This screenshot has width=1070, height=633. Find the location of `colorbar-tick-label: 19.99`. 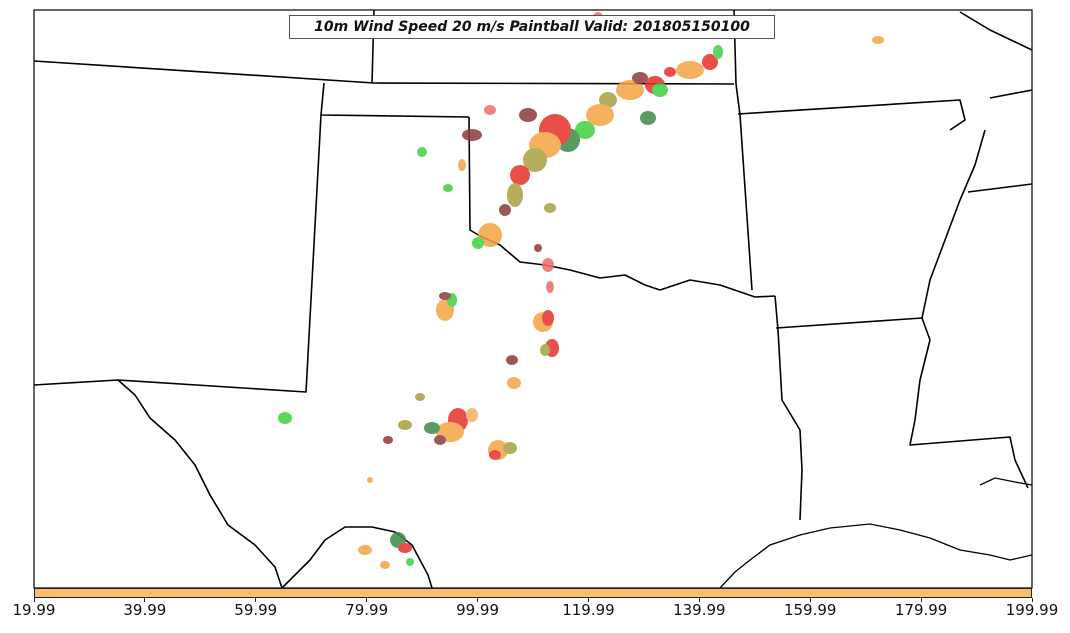

colorbar-tick-label: 19.99 is located at coordinates (34, 610).